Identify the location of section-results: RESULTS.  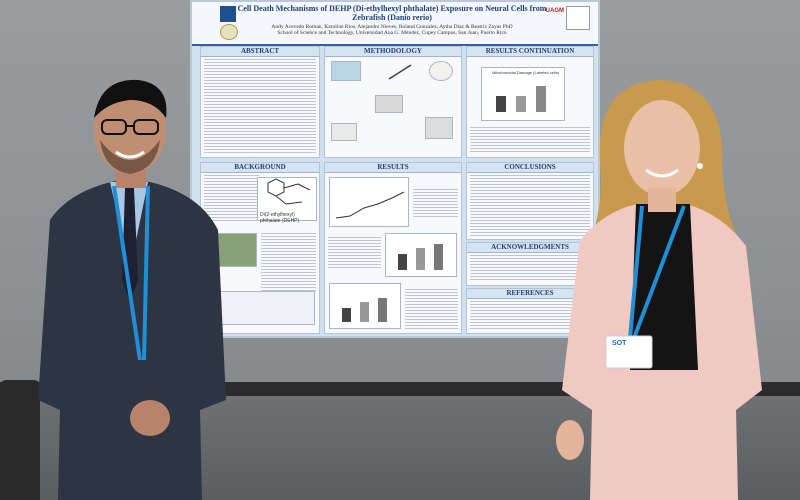
(393, 248).